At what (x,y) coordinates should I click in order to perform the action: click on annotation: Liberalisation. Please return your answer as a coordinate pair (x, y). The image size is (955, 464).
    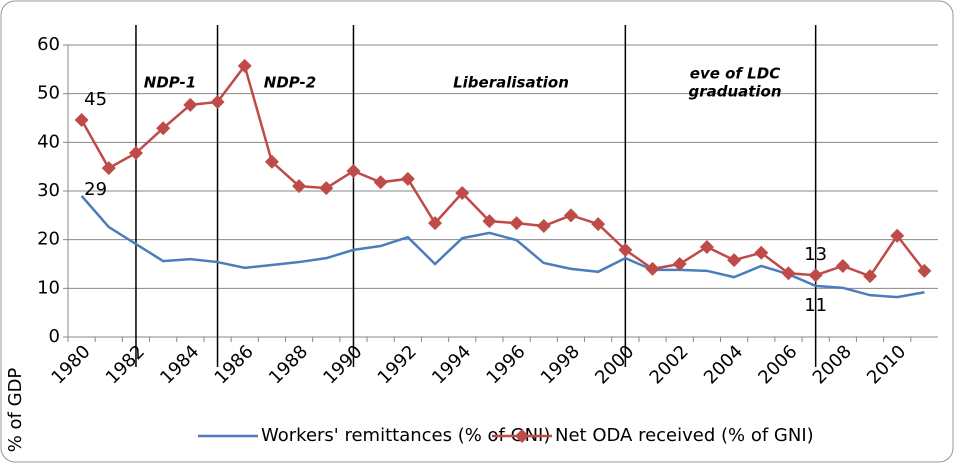
    Looking at the image, I should click on (511, 83).